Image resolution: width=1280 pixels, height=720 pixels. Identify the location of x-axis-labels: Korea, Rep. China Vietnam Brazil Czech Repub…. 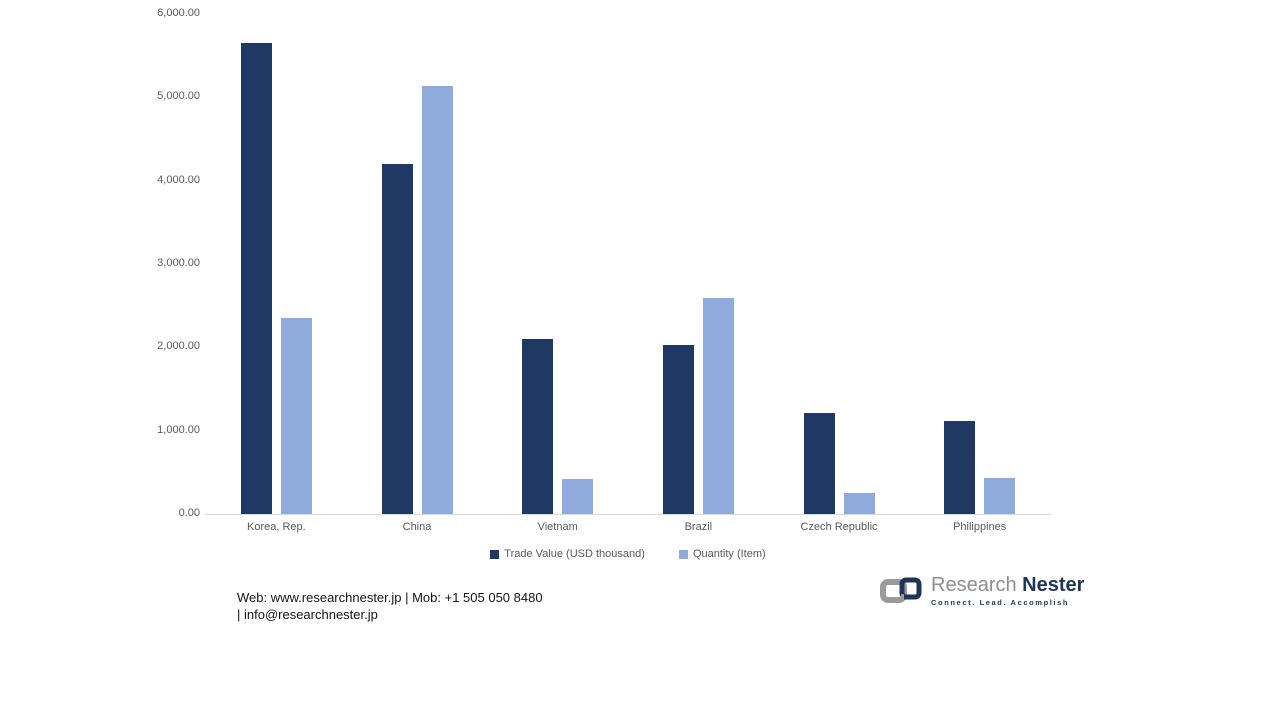
(628, 527).